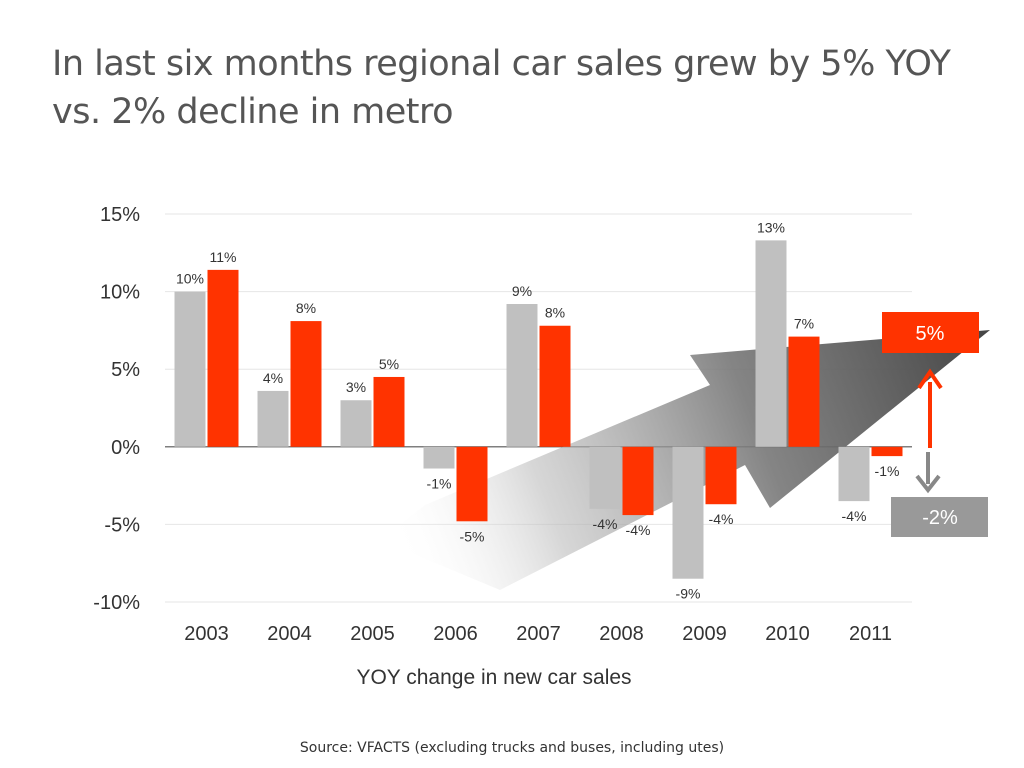 This screenshot has width=1024, height=768. I want to click on x-axis: 2003 2004 2005 2006 2007 2008 2009 2010 2011, so click(538, 634).